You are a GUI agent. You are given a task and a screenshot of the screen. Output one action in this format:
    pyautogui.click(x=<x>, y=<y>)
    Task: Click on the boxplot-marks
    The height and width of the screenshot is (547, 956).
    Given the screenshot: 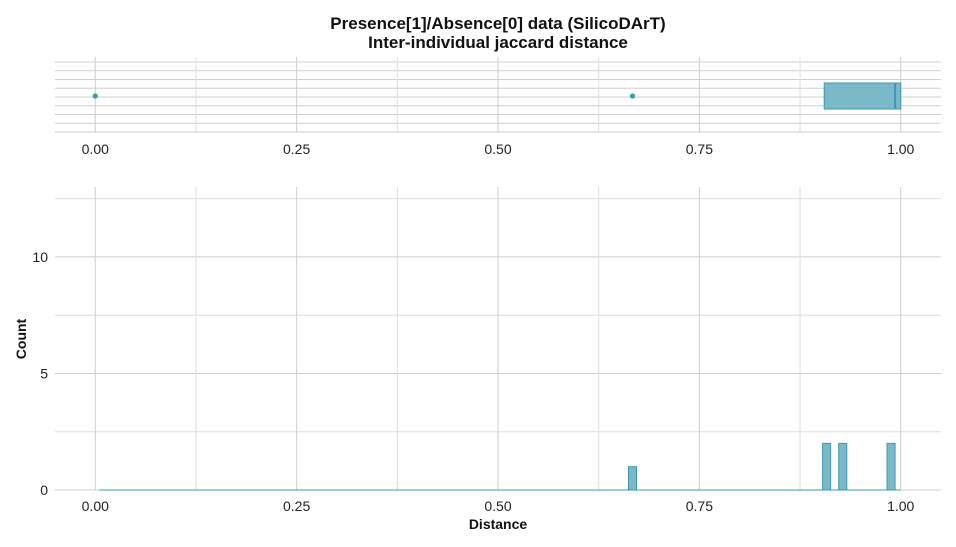 What is the action you would take?
    pyautogui.click(x=497, y=96)
    